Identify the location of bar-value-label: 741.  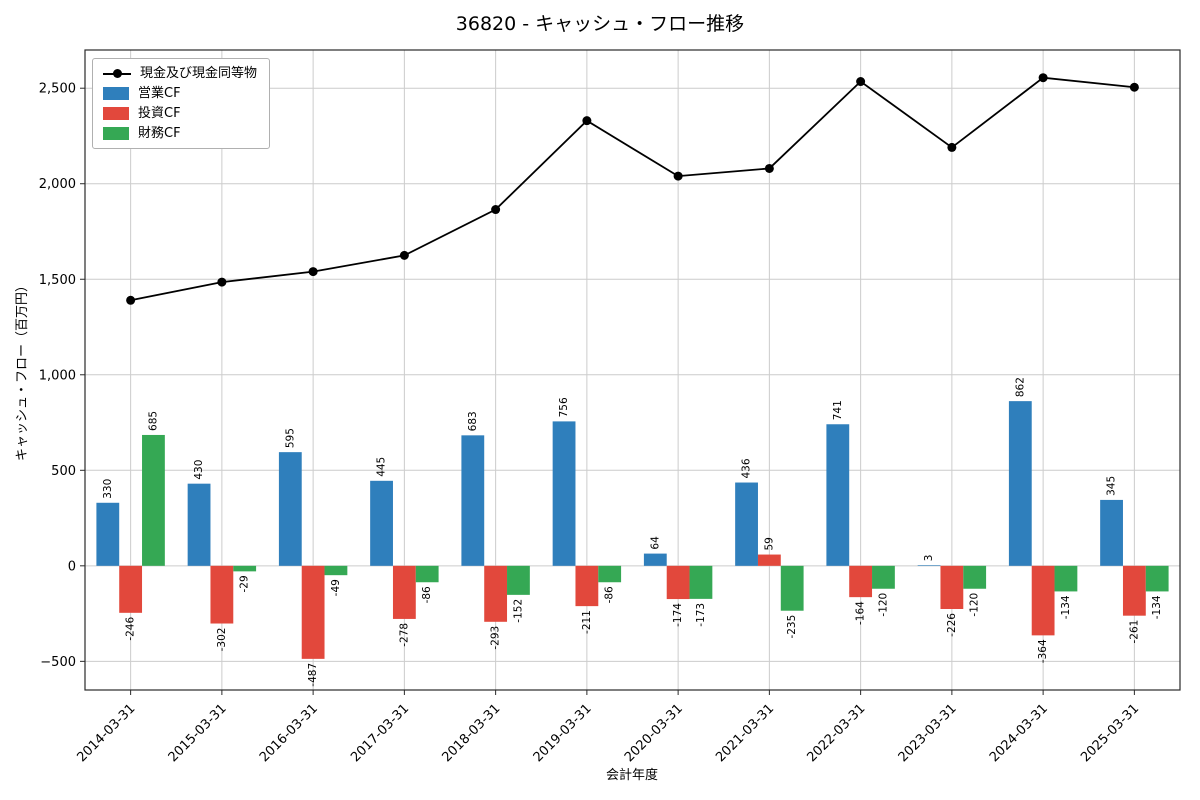
(838, 410).